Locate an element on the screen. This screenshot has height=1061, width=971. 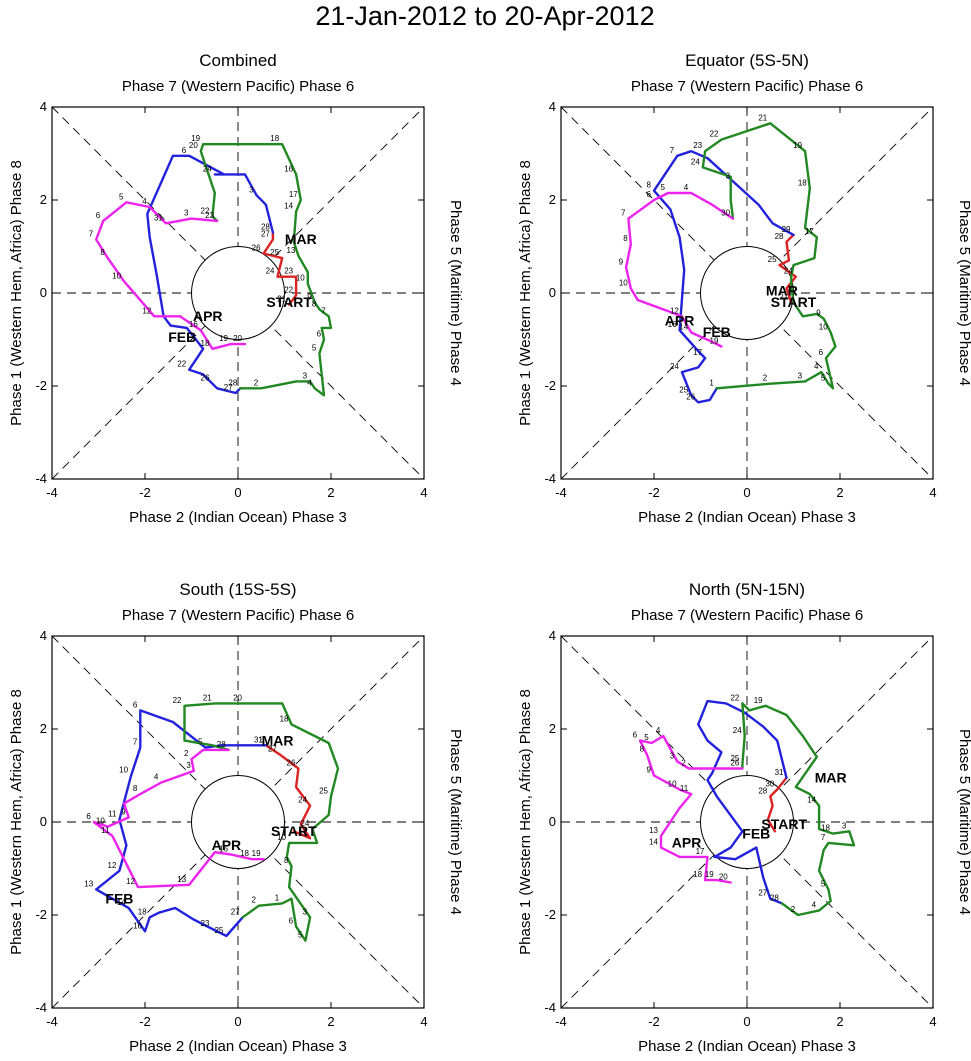
y-tick-label: 4 is located at coordinates (43, 635).